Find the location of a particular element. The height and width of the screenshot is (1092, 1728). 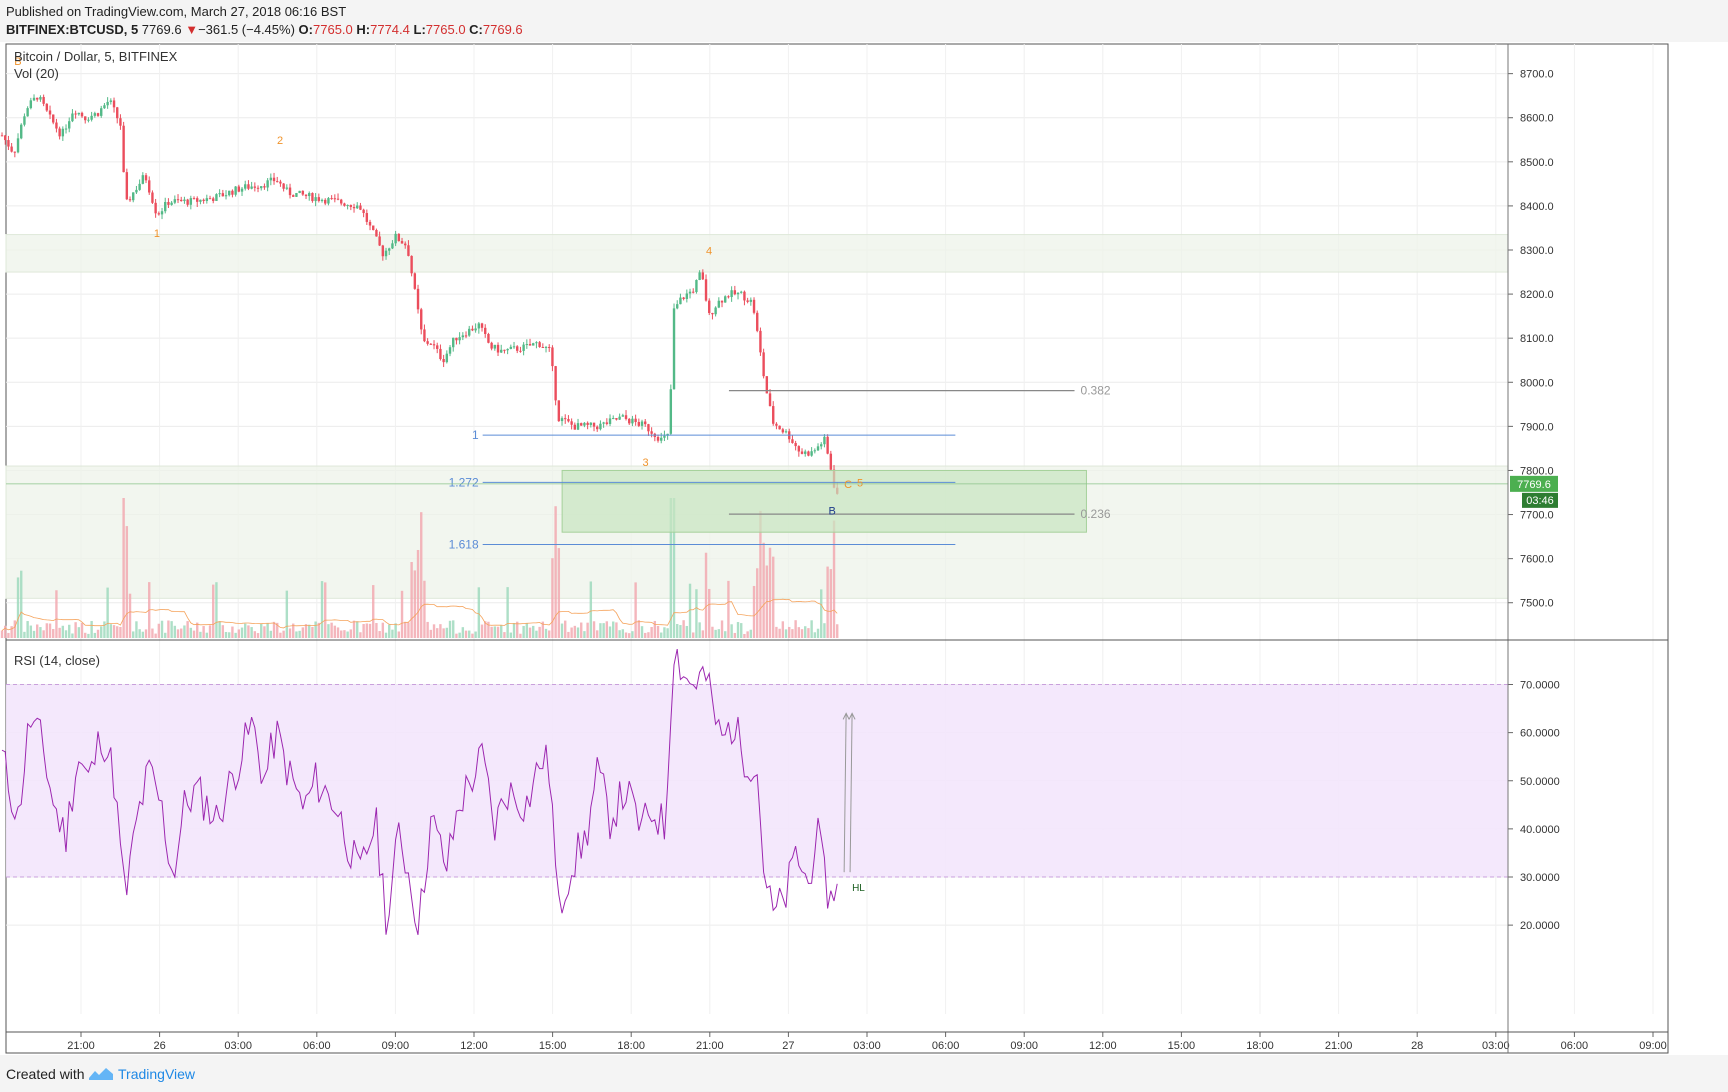

rsi-annotation: HL is located at coordinates (858, 888).